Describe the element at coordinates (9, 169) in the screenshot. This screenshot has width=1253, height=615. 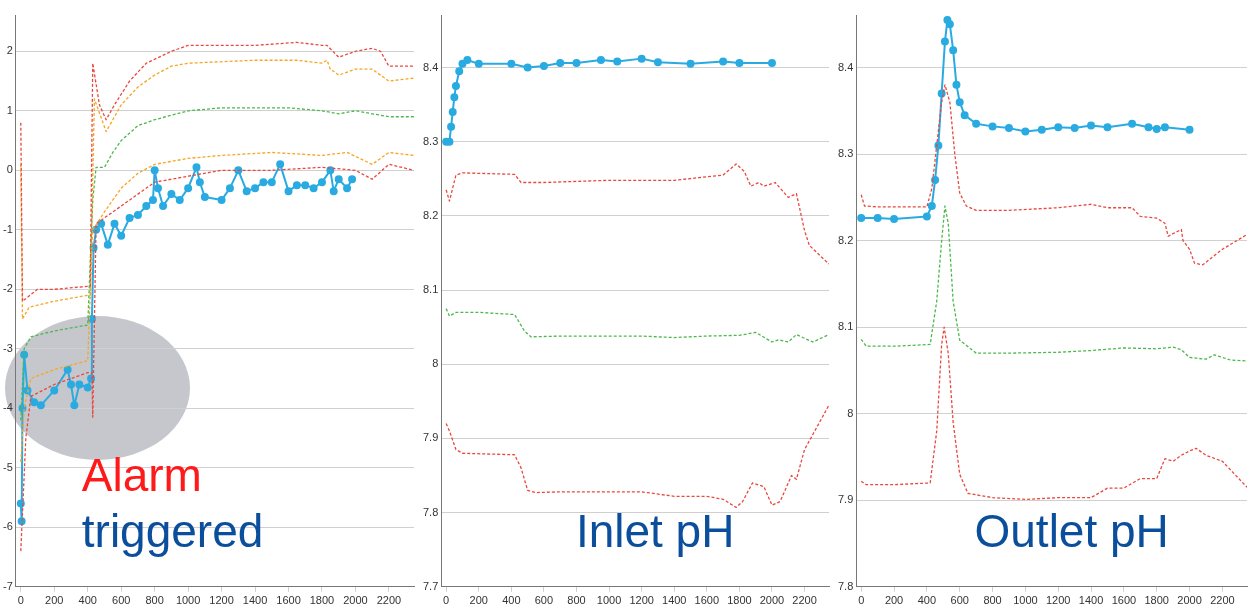
I see `y-tick-label: 0` at that location.